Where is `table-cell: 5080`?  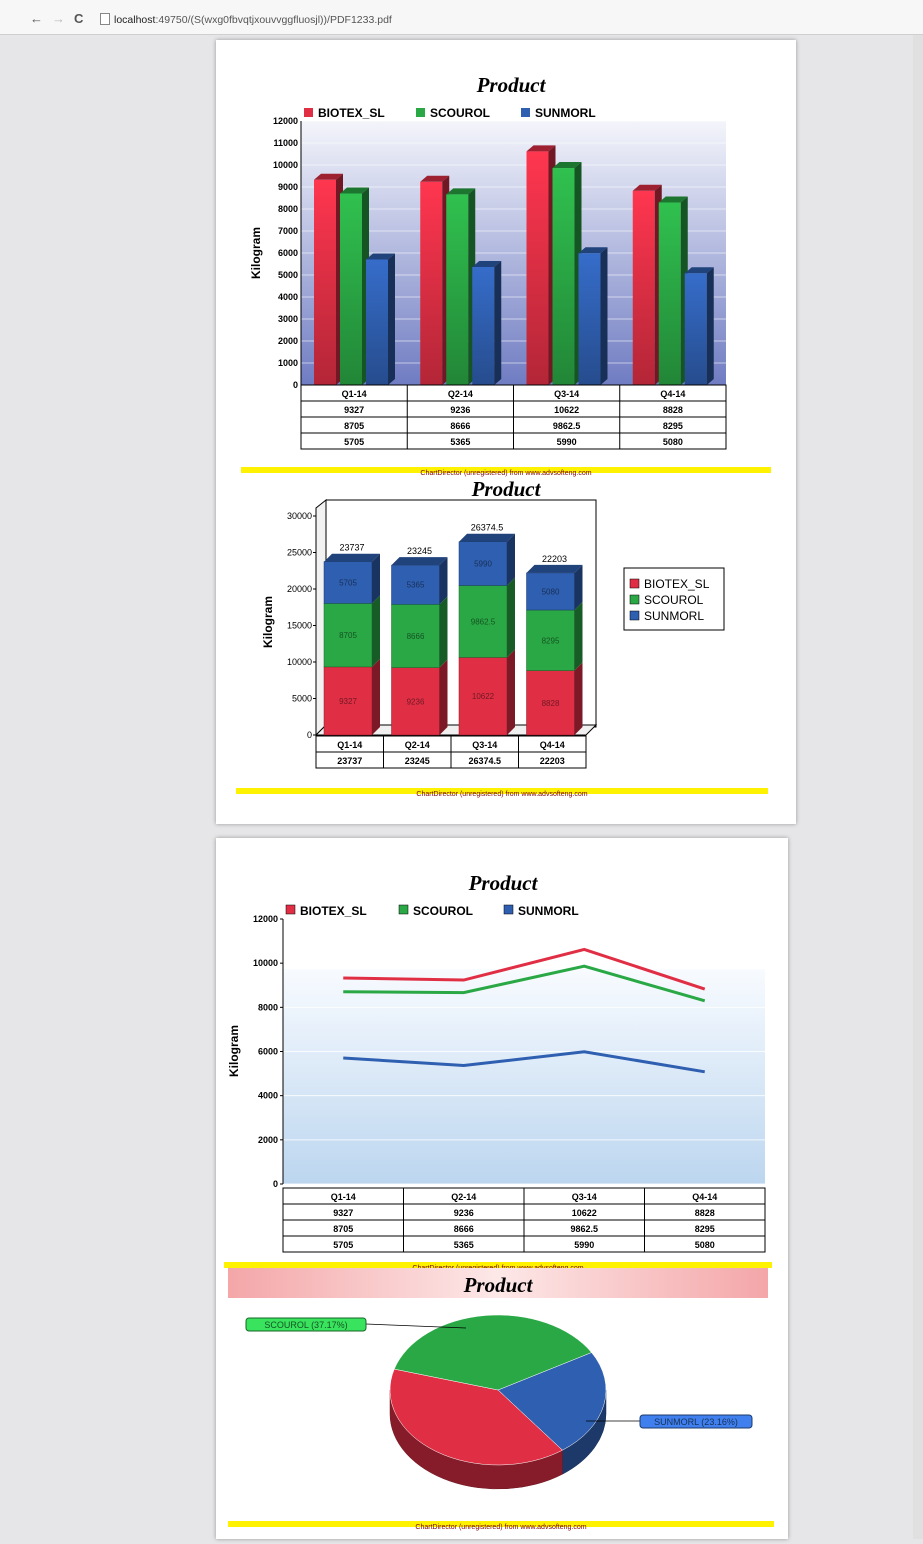 table-cell: 5080 is located at coordinates (705, 1245).